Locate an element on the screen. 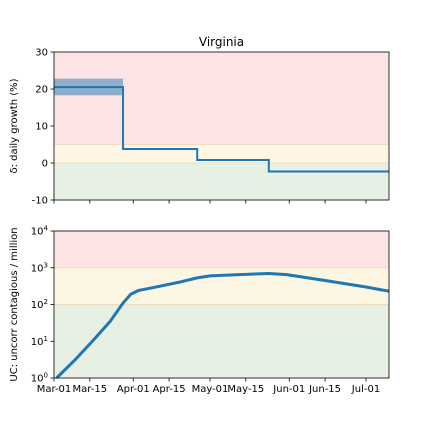  growth-y-tick-label-0: -10 is located at coordinates (40, 201).